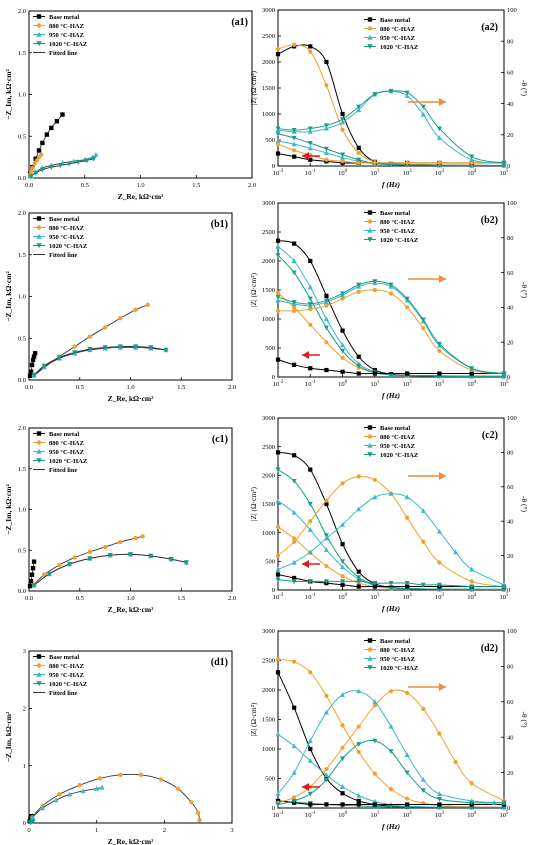 The width and height of the screenshot is (550, 845). What do you see at coordinates (22, 213) in the screenshot?
I see `y-tick-label: 2.0` at bounding box center [22, 213].